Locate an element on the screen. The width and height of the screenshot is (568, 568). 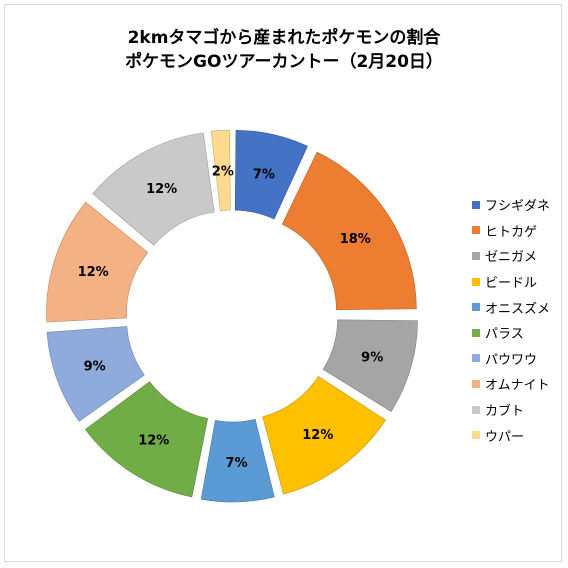
legend-label: パラス is located at coordinates (504, 335).